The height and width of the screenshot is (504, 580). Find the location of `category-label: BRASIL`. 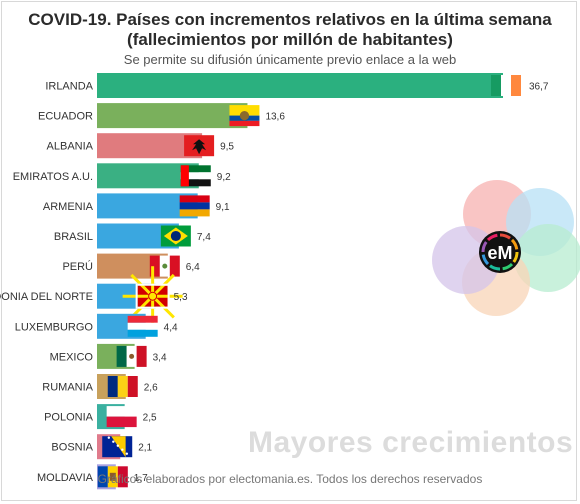

category-label: BRASIL is located at coordinates (73, 237).